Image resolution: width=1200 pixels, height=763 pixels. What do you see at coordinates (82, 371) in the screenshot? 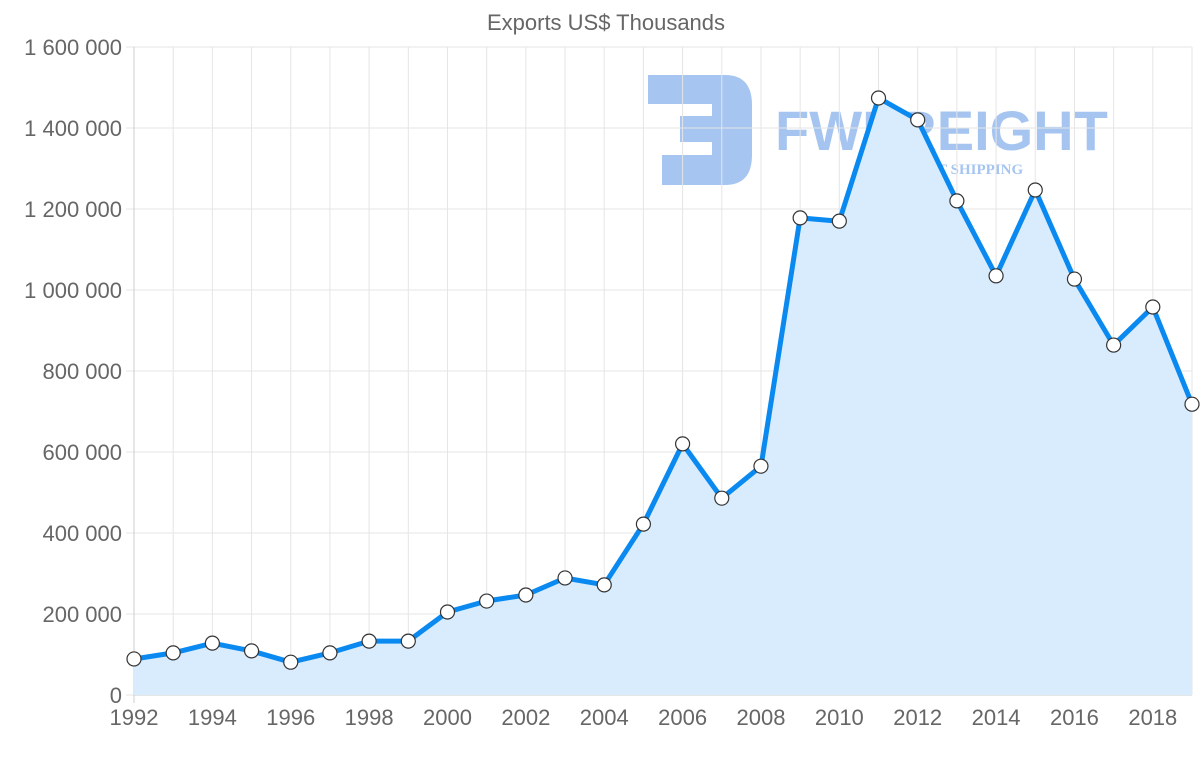
I see `y-tick-label: 800 000` at bounding box center [82, 371].